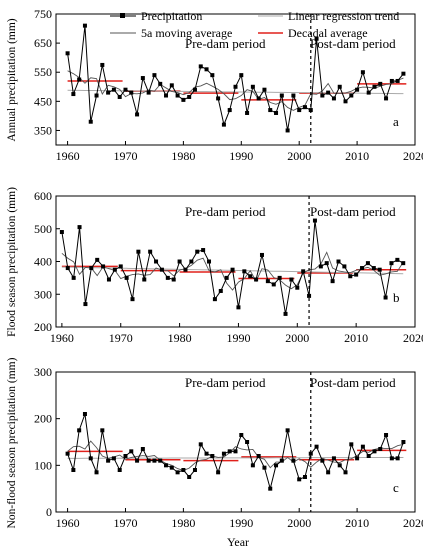 The width and height of the screenshot is (423, 550). What do you see at coordinates (166, 95) in the screenshot?
I see `panel-a-point-1977` at bounding box center [166, 95].